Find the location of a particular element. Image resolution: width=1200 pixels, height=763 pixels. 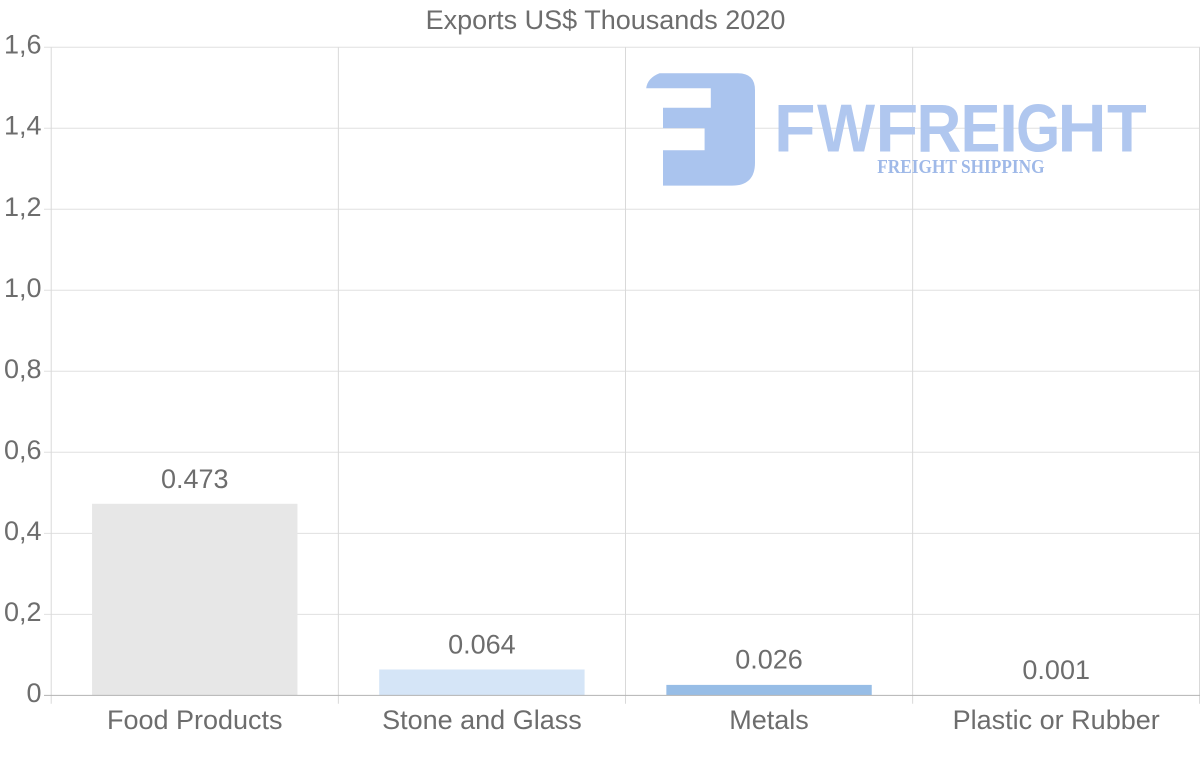

svg-text: 0,4 is located at coordinates (23, 531).